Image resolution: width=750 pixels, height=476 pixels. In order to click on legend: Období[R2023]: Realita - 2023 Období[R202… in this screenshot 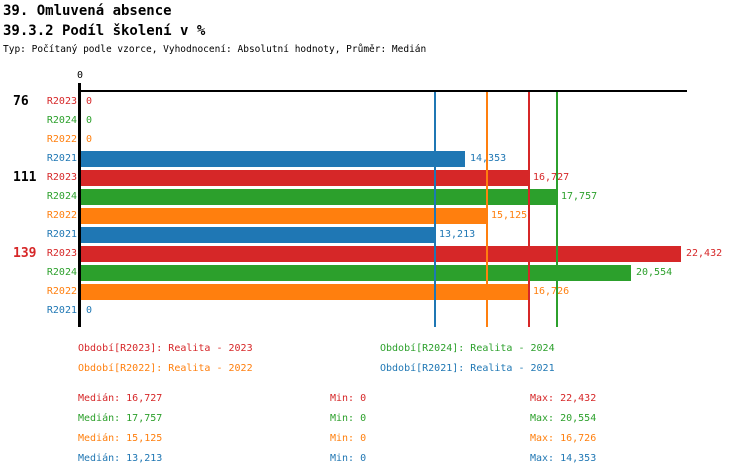, I will do `click(378, 362)`.